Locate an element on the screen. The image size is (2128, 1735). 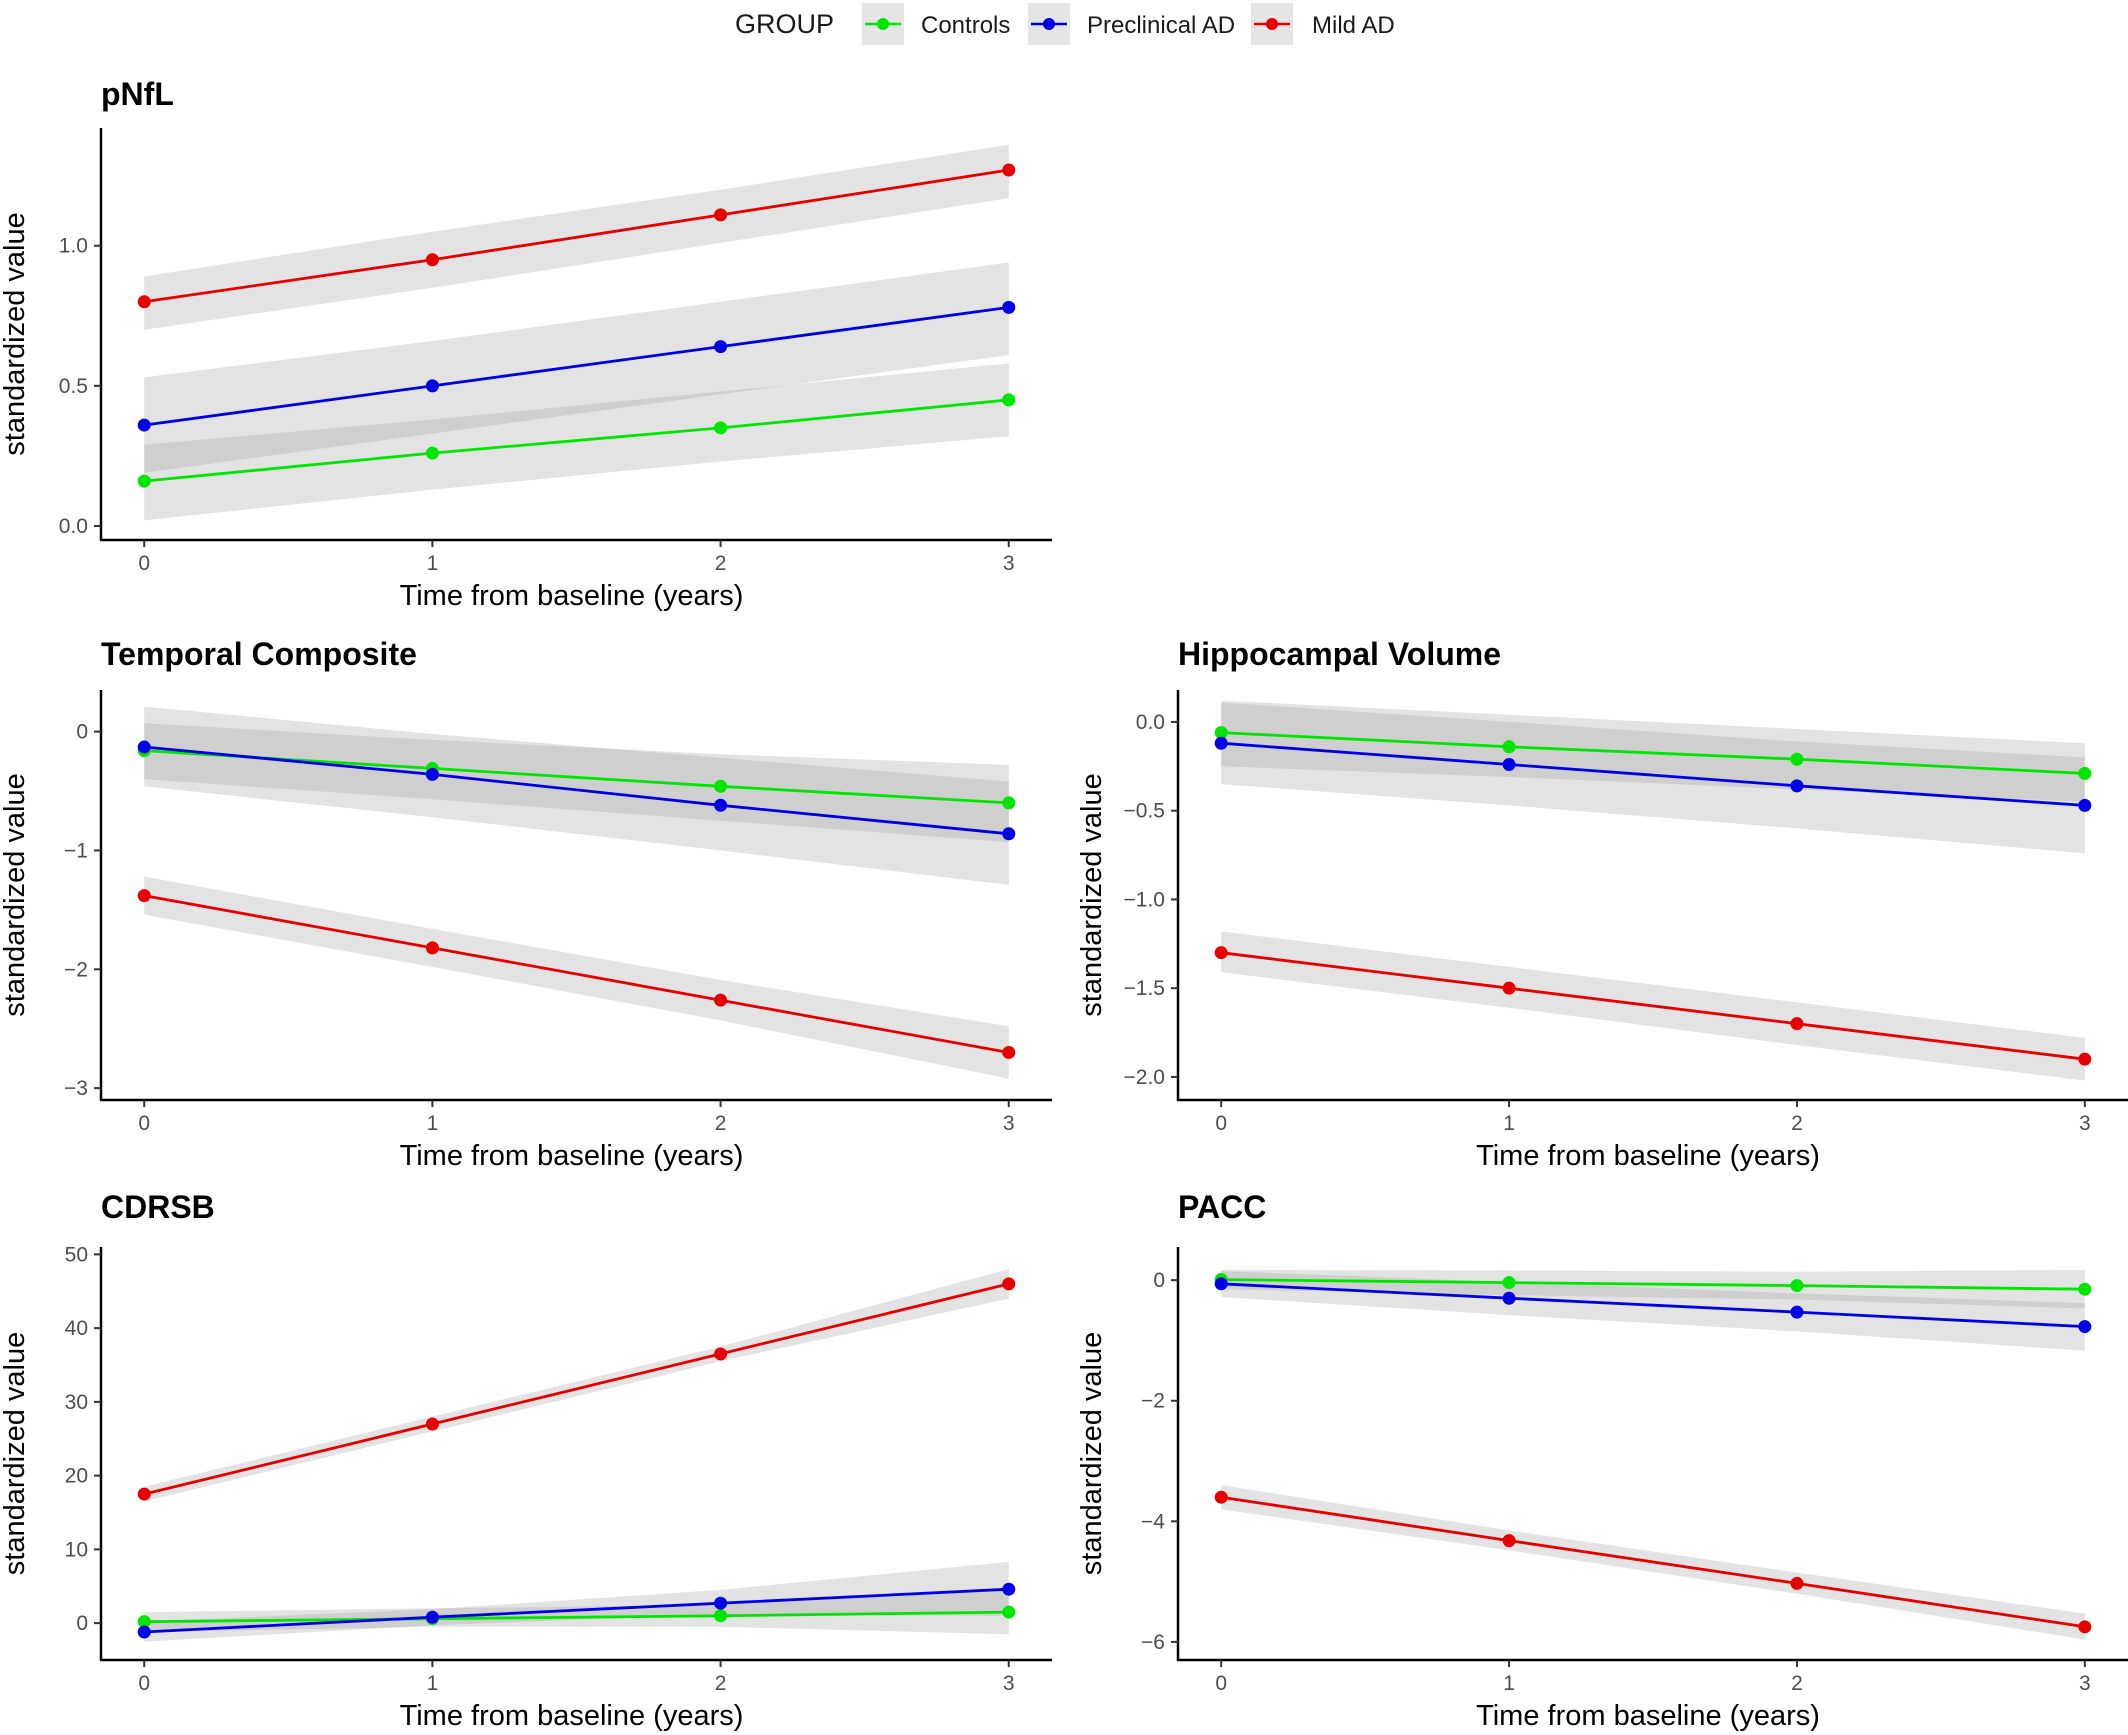
legend-entry-mild-ad: Mild AD is located at coordinates (1323, 24).